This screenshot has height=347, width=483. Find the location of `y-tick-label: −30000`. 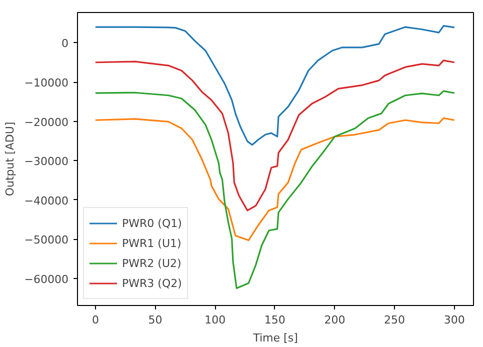

y-tick-label: −30000 is located at coordinates (46, 161).